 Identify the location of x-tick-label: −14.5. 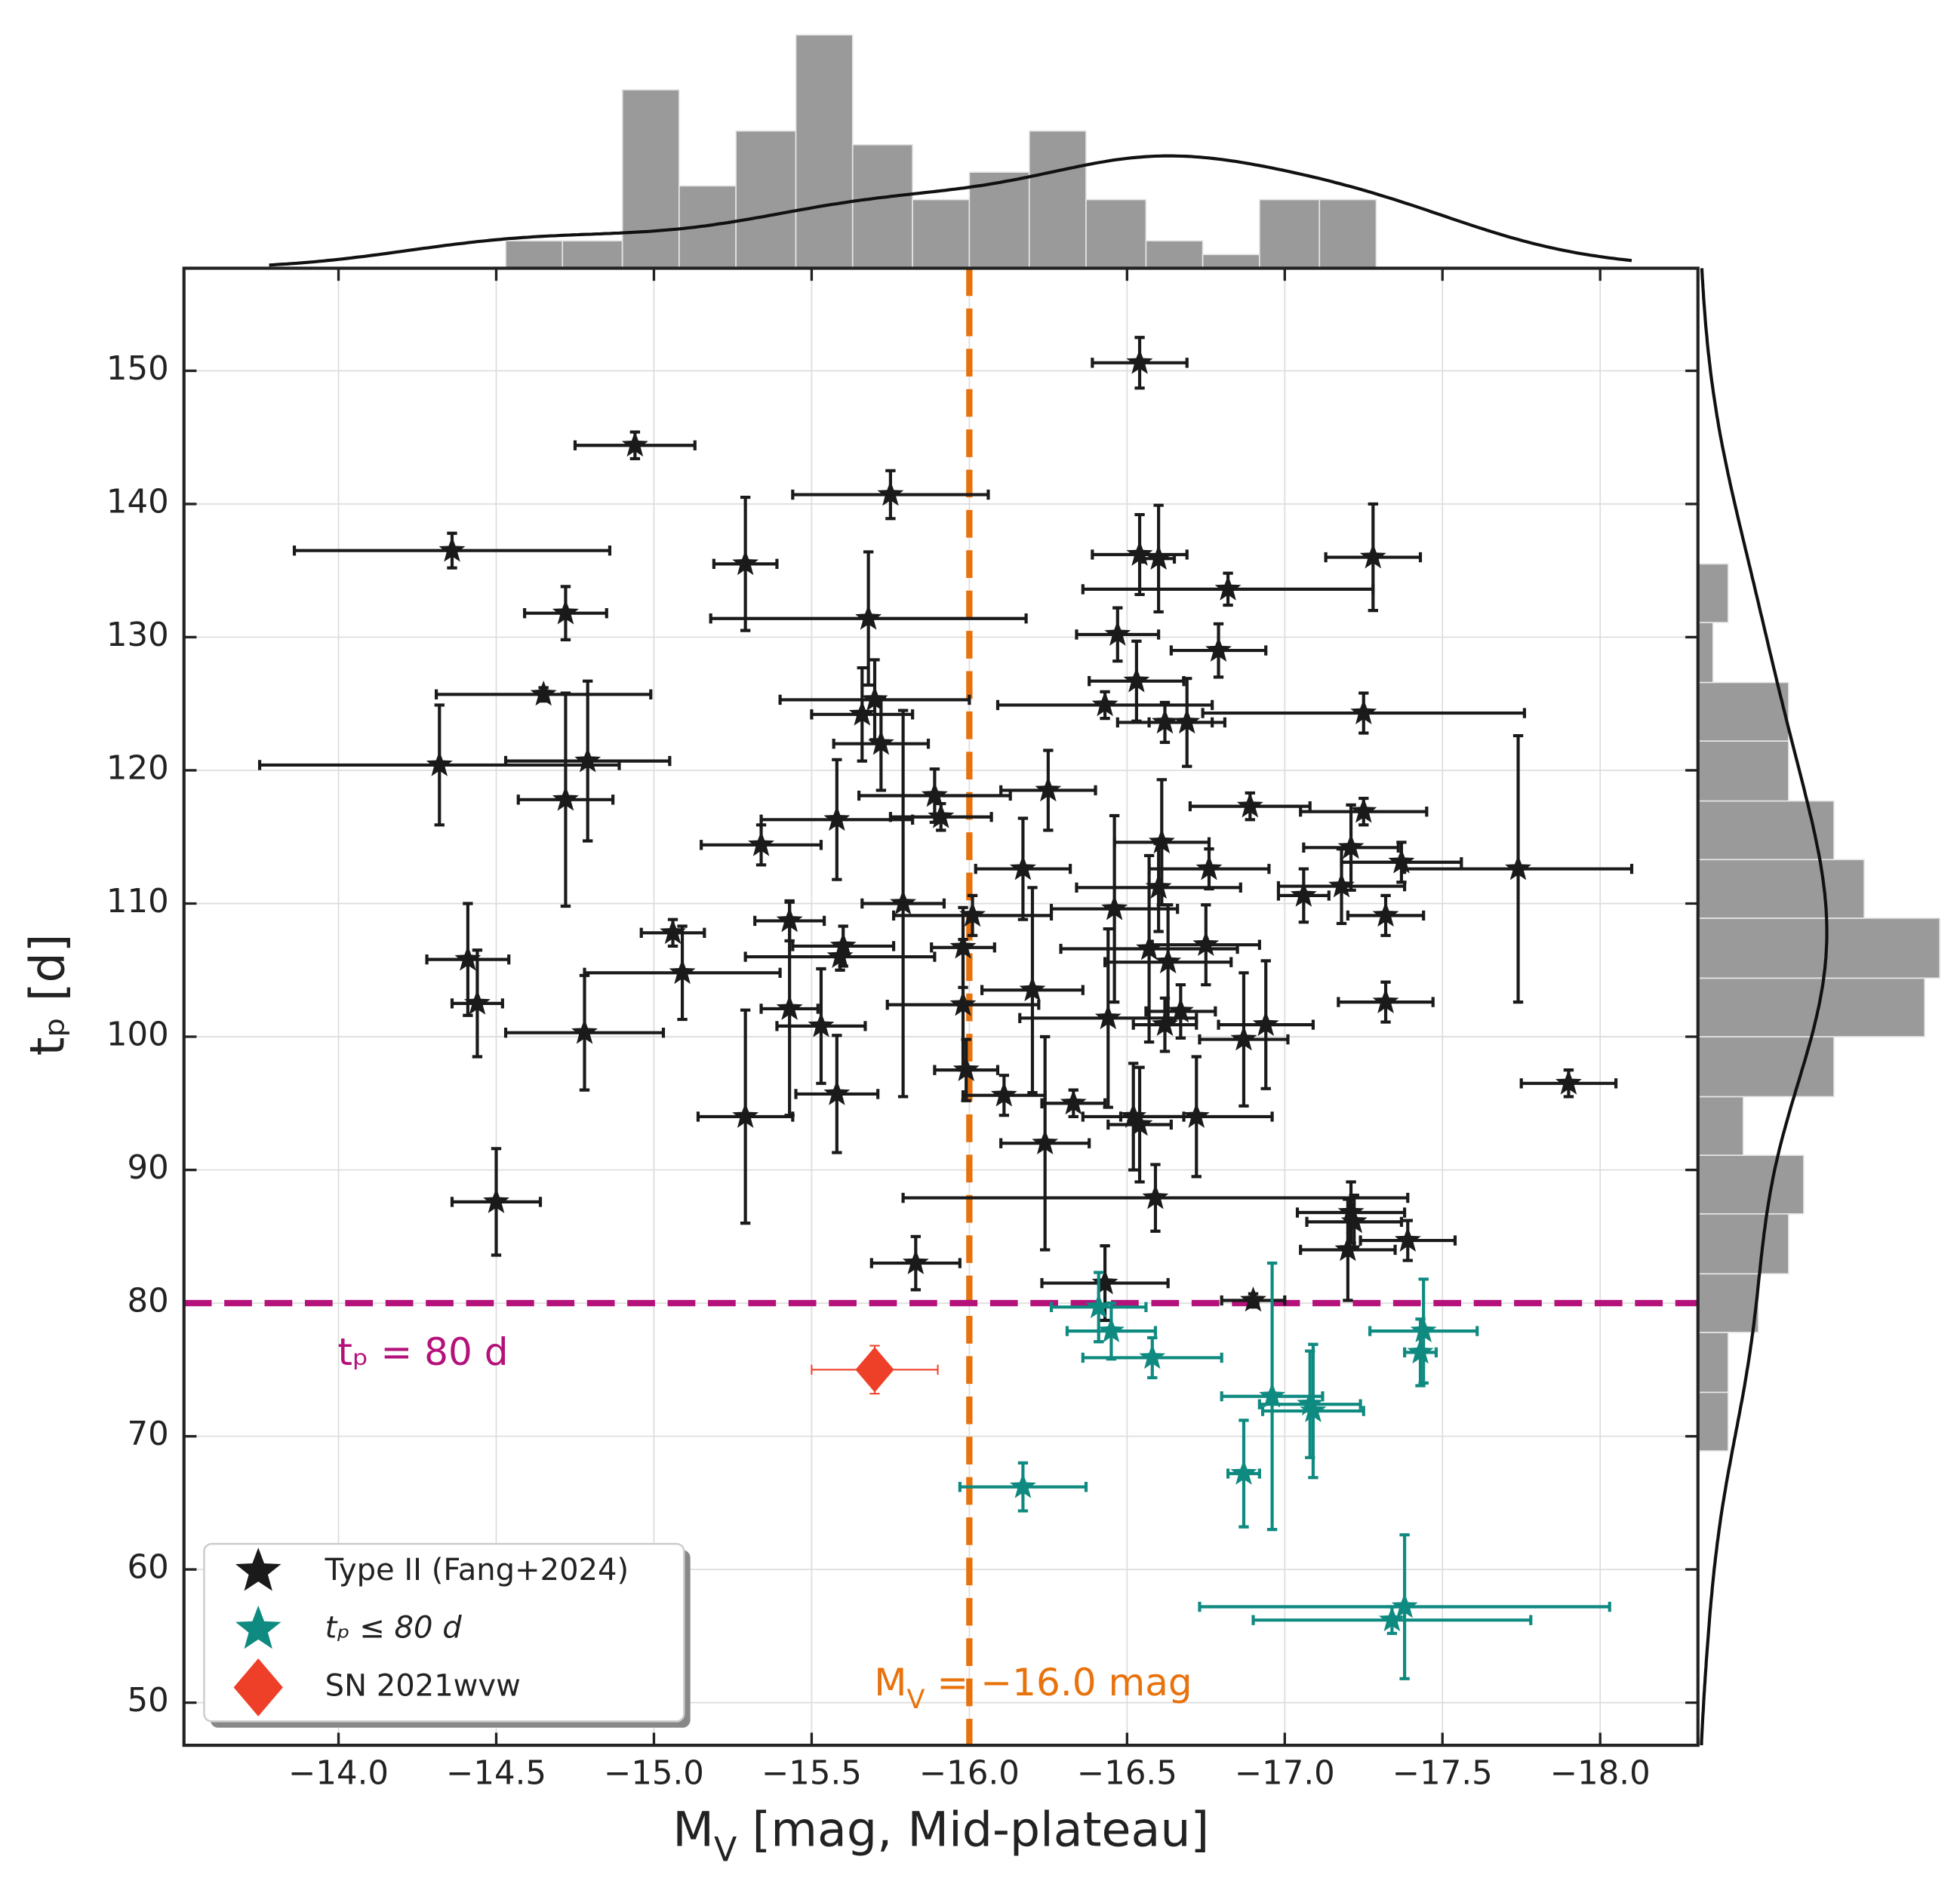
(496, 1774).